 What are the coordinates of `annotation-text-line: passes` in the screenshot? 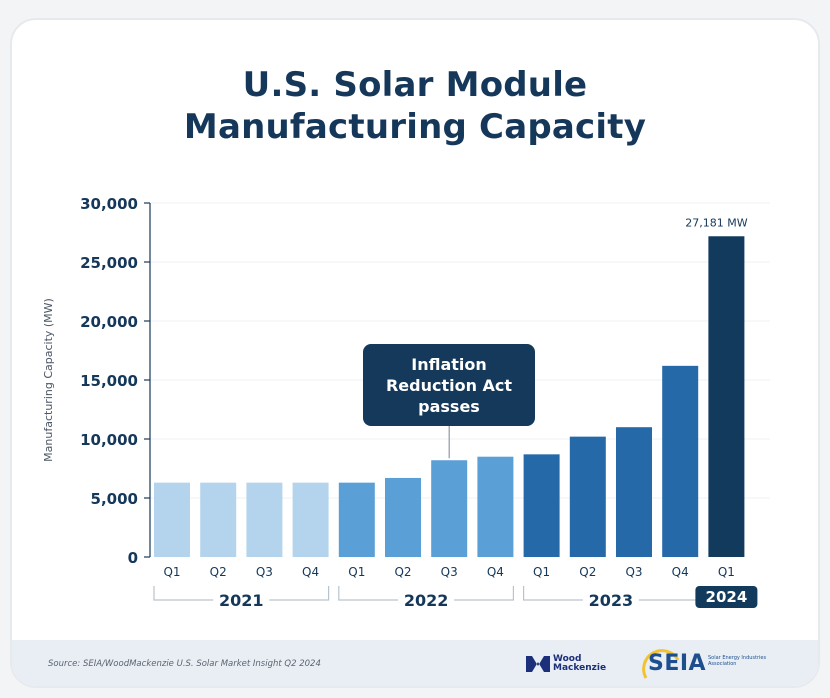 It's located at (449, 406).